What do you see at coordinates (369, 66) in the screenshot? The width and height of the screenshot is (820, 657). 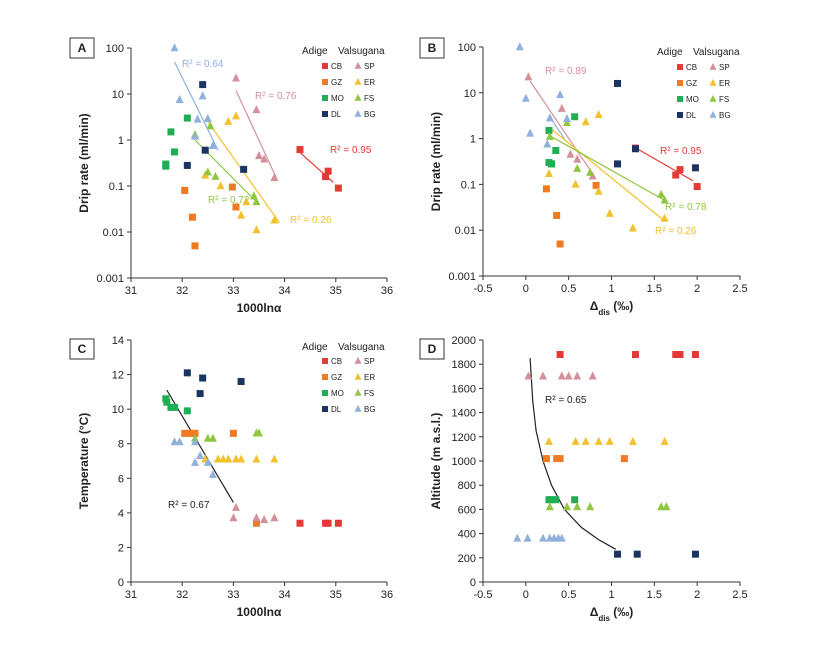 I see `legend-label-SP: SP` at bounding box center [369, 66].